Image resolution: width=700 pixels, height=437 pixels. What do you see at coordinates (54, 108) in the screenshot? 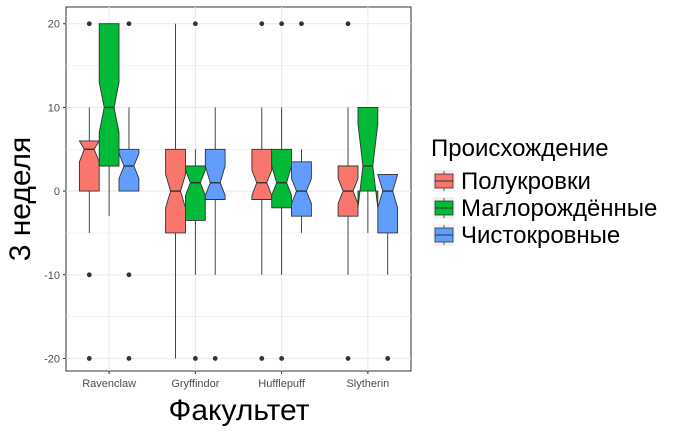
I see `y-tick-label: 10` at bounding box center [54, 108].